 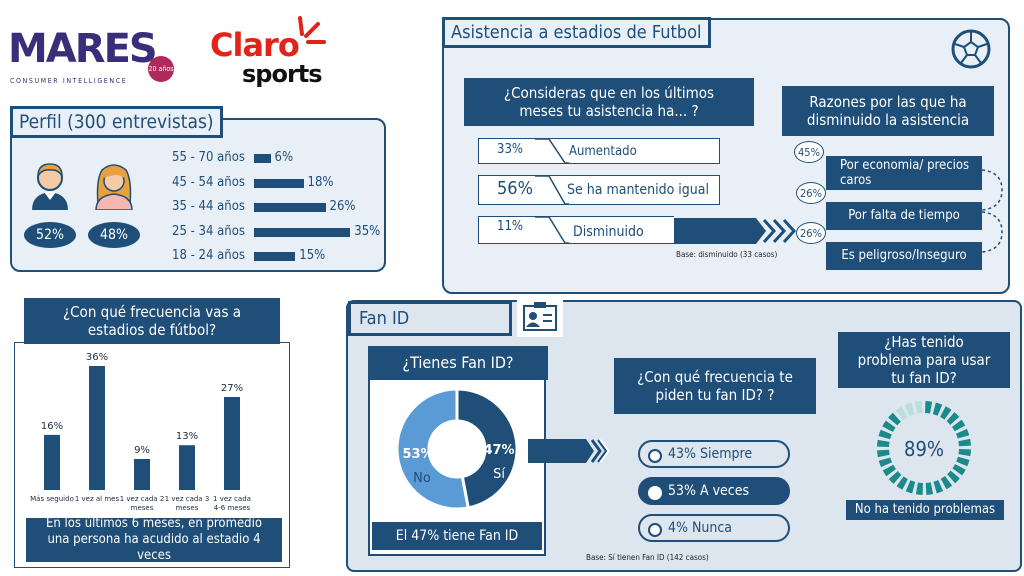 I want to click on option-aumentado: 33% Aumentado, so click(x=599, y=151).